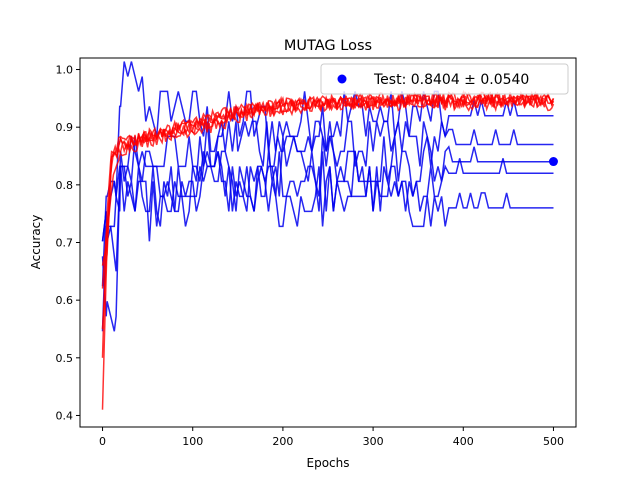  I want to click on legend: Test: 0.8404 ± 0.0540, so click(444, 79).